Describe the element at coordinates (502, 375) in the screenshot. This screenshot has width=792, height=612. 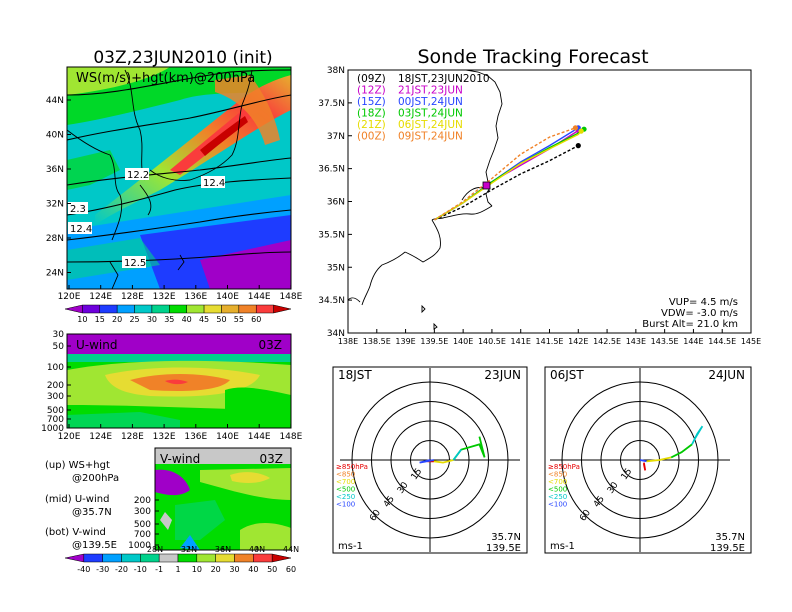
I see `hodo1-date: 23JUN` at that location.